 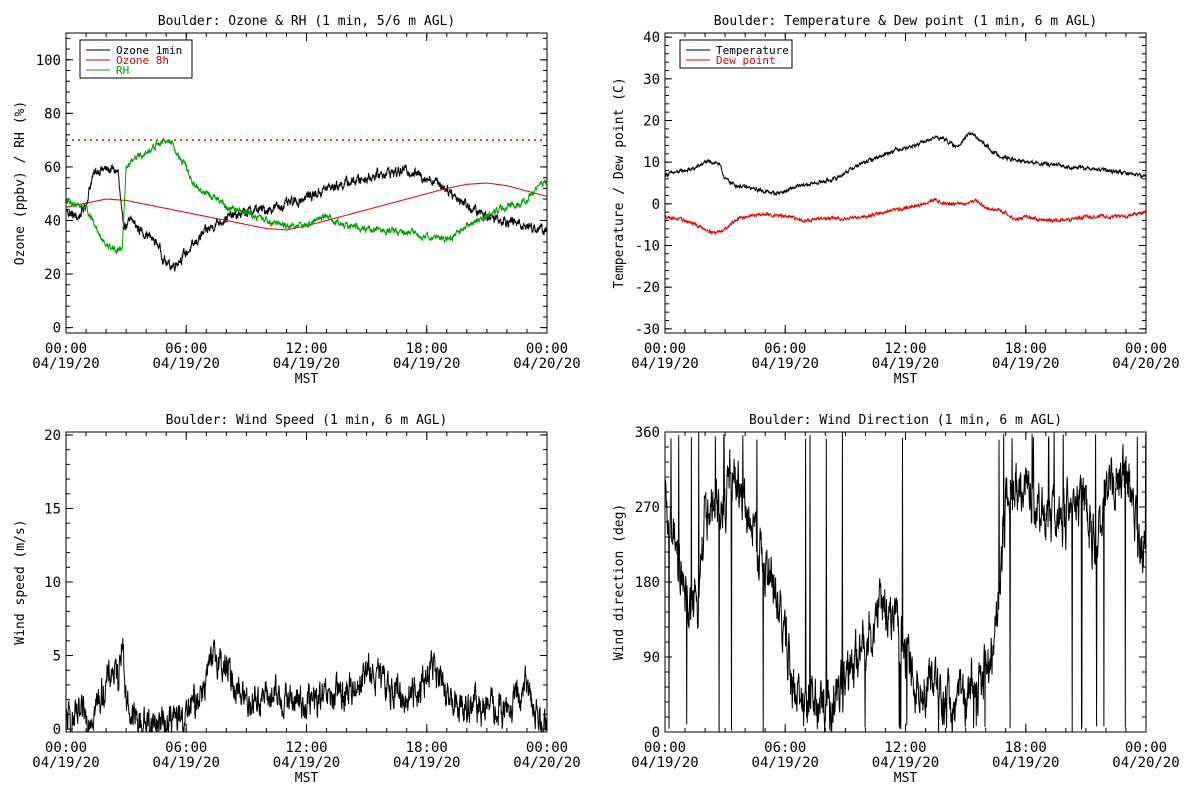 What do you see at coordinates (647, 583) in the screenshot?
I see `y-tick-label: 180` at bounding box center [647, 583].